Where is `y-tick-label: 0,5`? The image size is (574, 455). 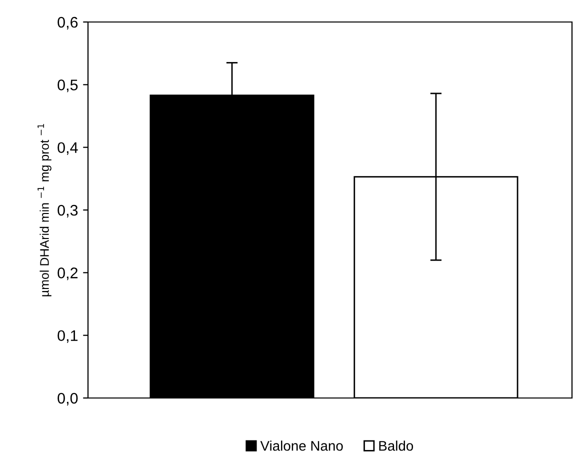
y-tick-label: 0,5 is located at coordinates (68, 86).